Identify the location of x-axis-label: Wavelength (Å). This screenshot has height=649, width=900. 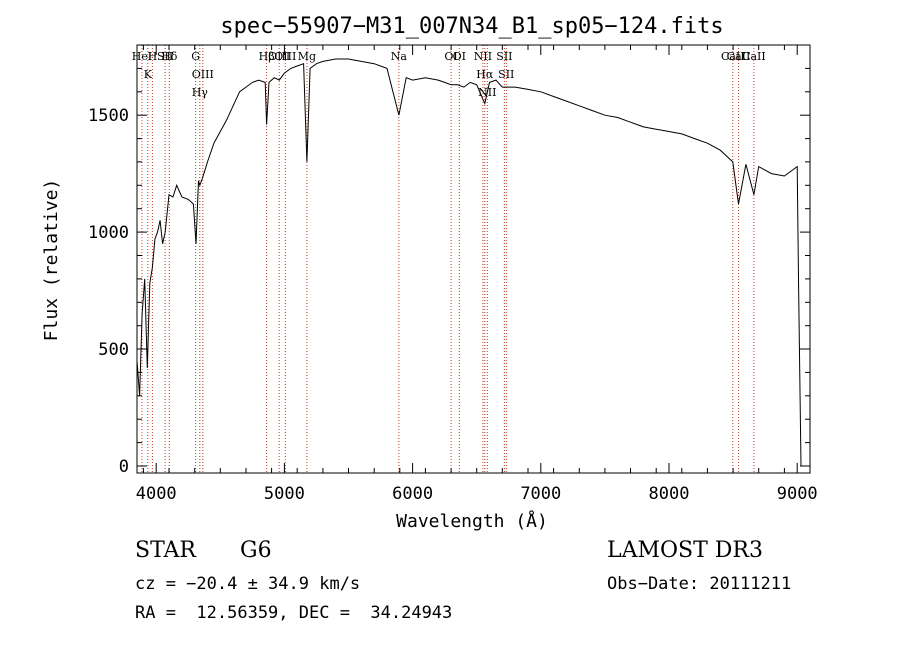
(472, 521).